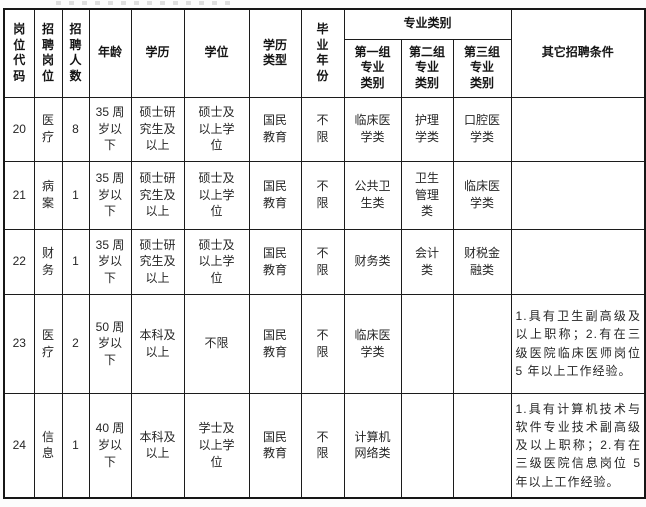 The height and width of the screenshot is (507, 646). Describe the element at coordinates (427, 195) in the screenshot. I see `cell-major-2: 卫生 管理 类` at that location.